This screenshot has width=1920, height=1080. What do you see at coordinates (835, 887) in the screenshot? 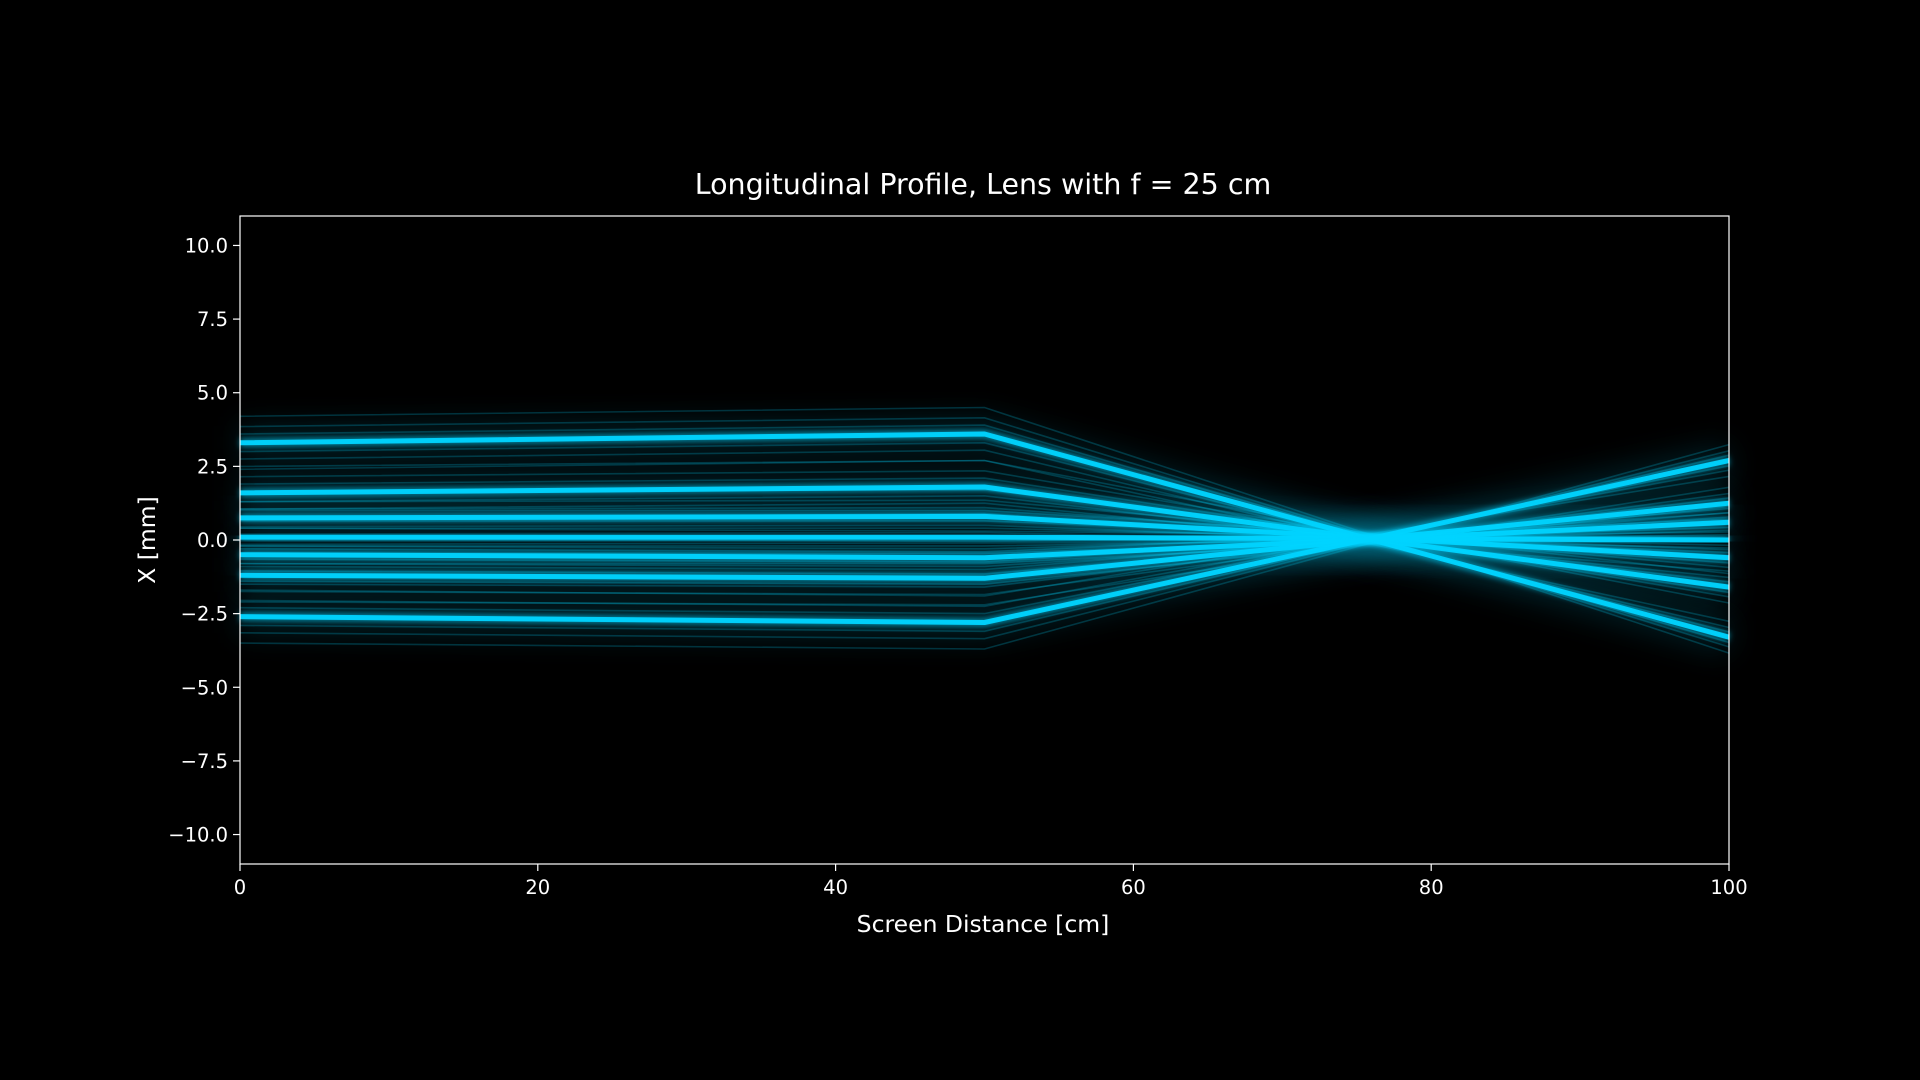
I see `x-tick-label: 40` at bounding box center [835, 887].